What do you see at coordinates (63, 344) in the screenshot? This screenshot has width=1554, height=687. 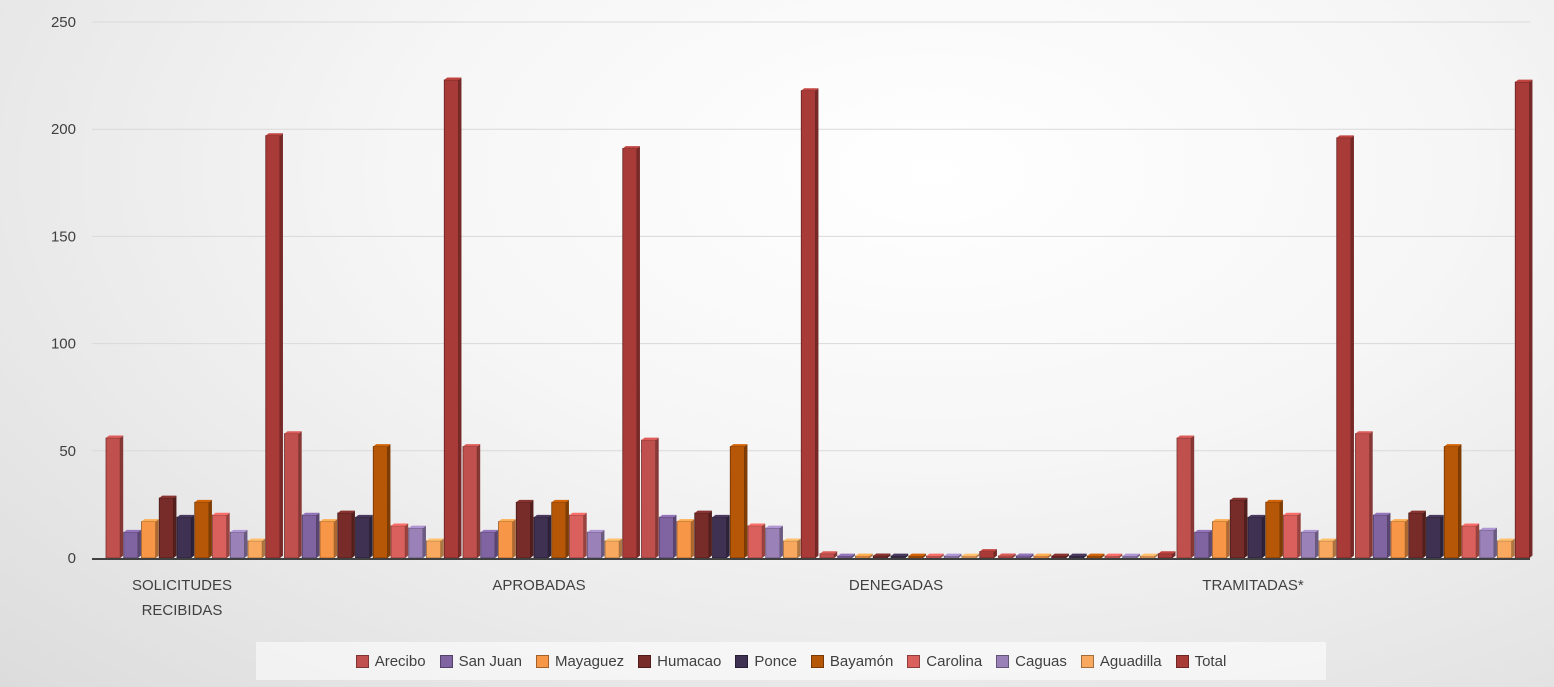 I see `y-tick-label: 100` at bounding box center [63, 344].